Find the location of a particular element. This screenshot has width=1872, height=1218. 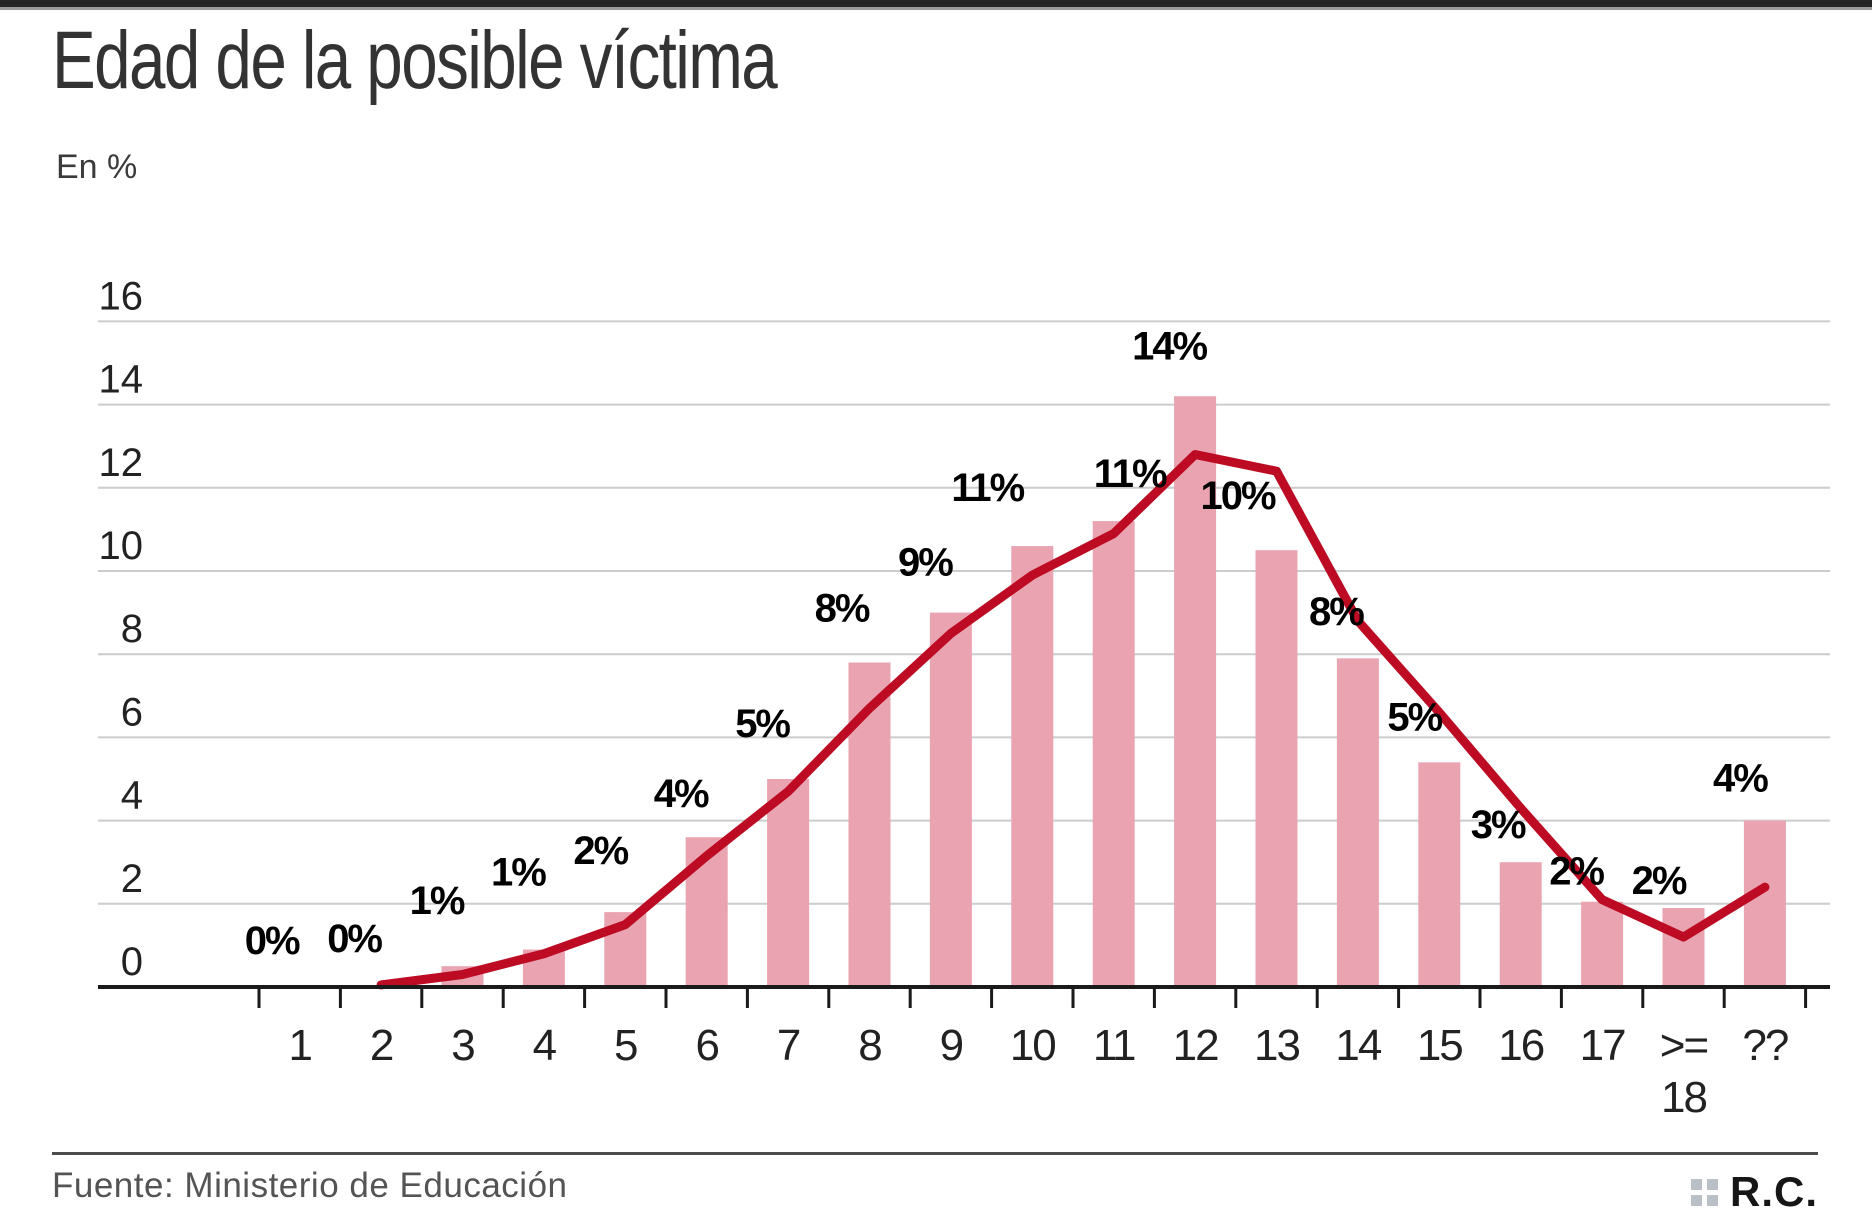

y-tick-label: 4 is located at coordinates (132, 796).